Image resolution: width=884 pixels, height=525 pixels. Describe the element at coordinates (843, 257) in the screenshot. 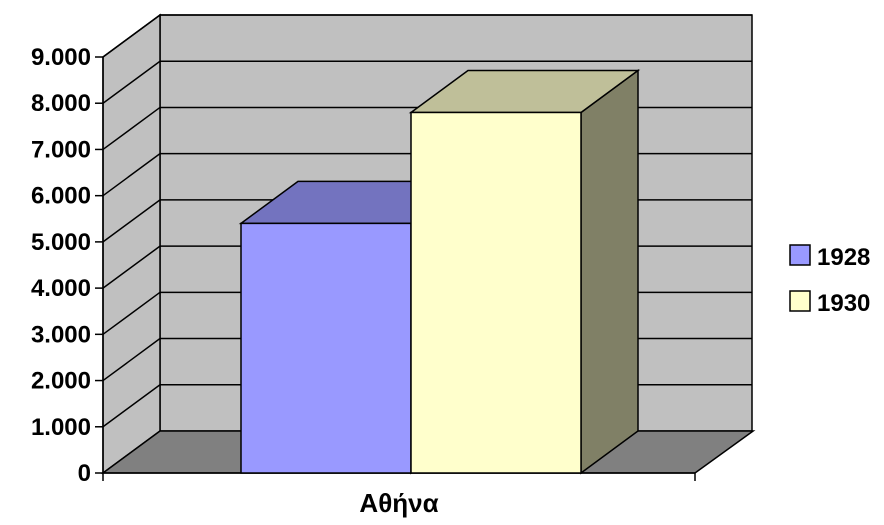

I see `legend-label: 1928` at that location.